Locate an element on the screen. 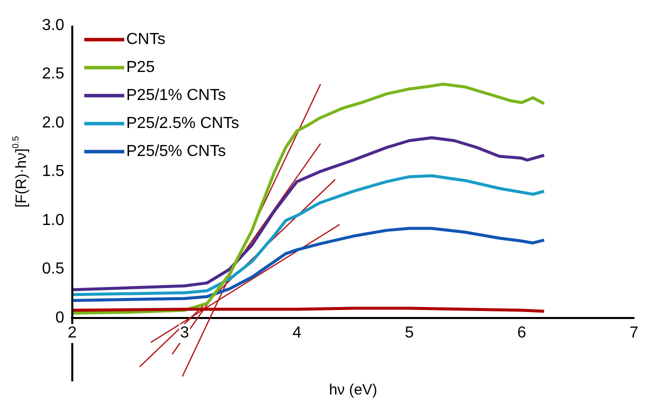  legend-label: P25 is located at coordinates (140, 67).